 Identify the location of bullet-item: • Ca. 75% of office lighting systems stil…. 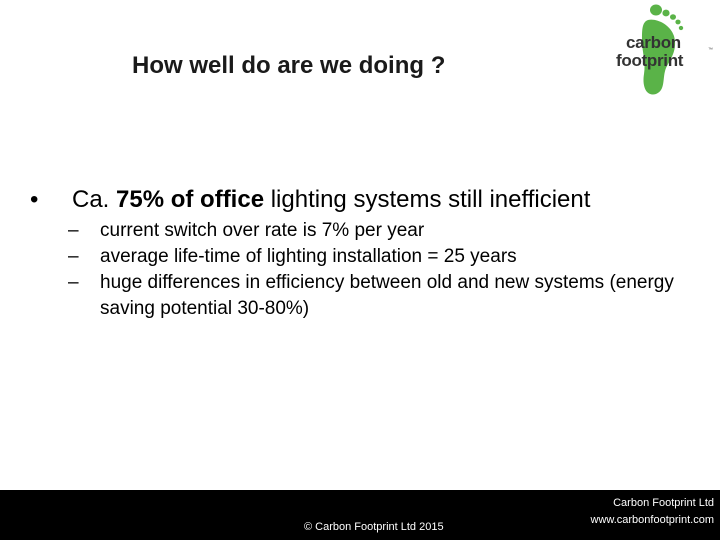
(370, 200).